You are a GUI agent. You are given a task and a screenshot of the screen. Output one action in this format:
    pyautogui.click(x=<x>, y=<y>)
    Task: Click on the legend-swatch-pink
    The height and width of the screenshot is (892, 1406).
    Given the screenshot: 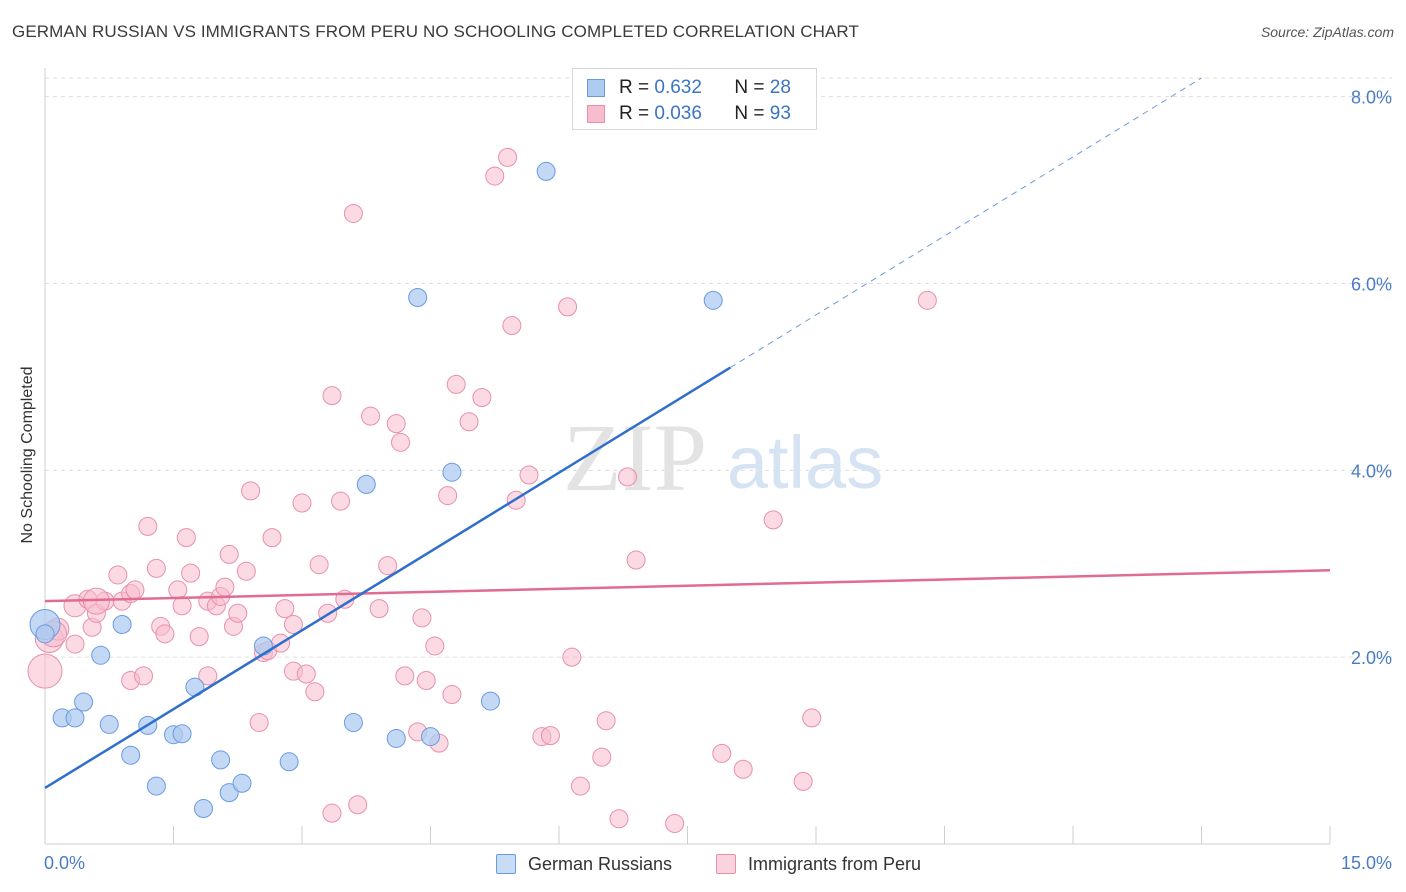 What is the action you would take?
    pyautogui.click(x=596, y=114)
    